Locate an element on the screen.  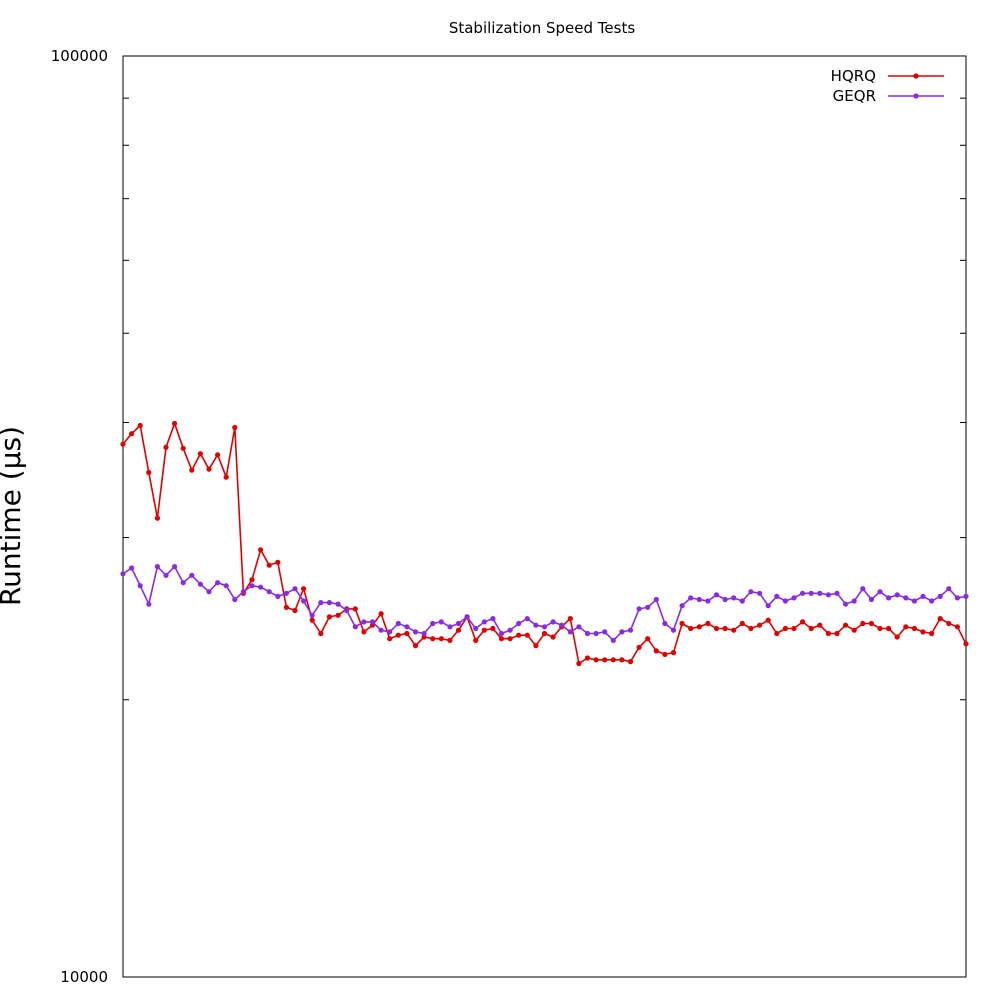
y-axis-label: Runtime (µs) is located at coordinates (13, 516).